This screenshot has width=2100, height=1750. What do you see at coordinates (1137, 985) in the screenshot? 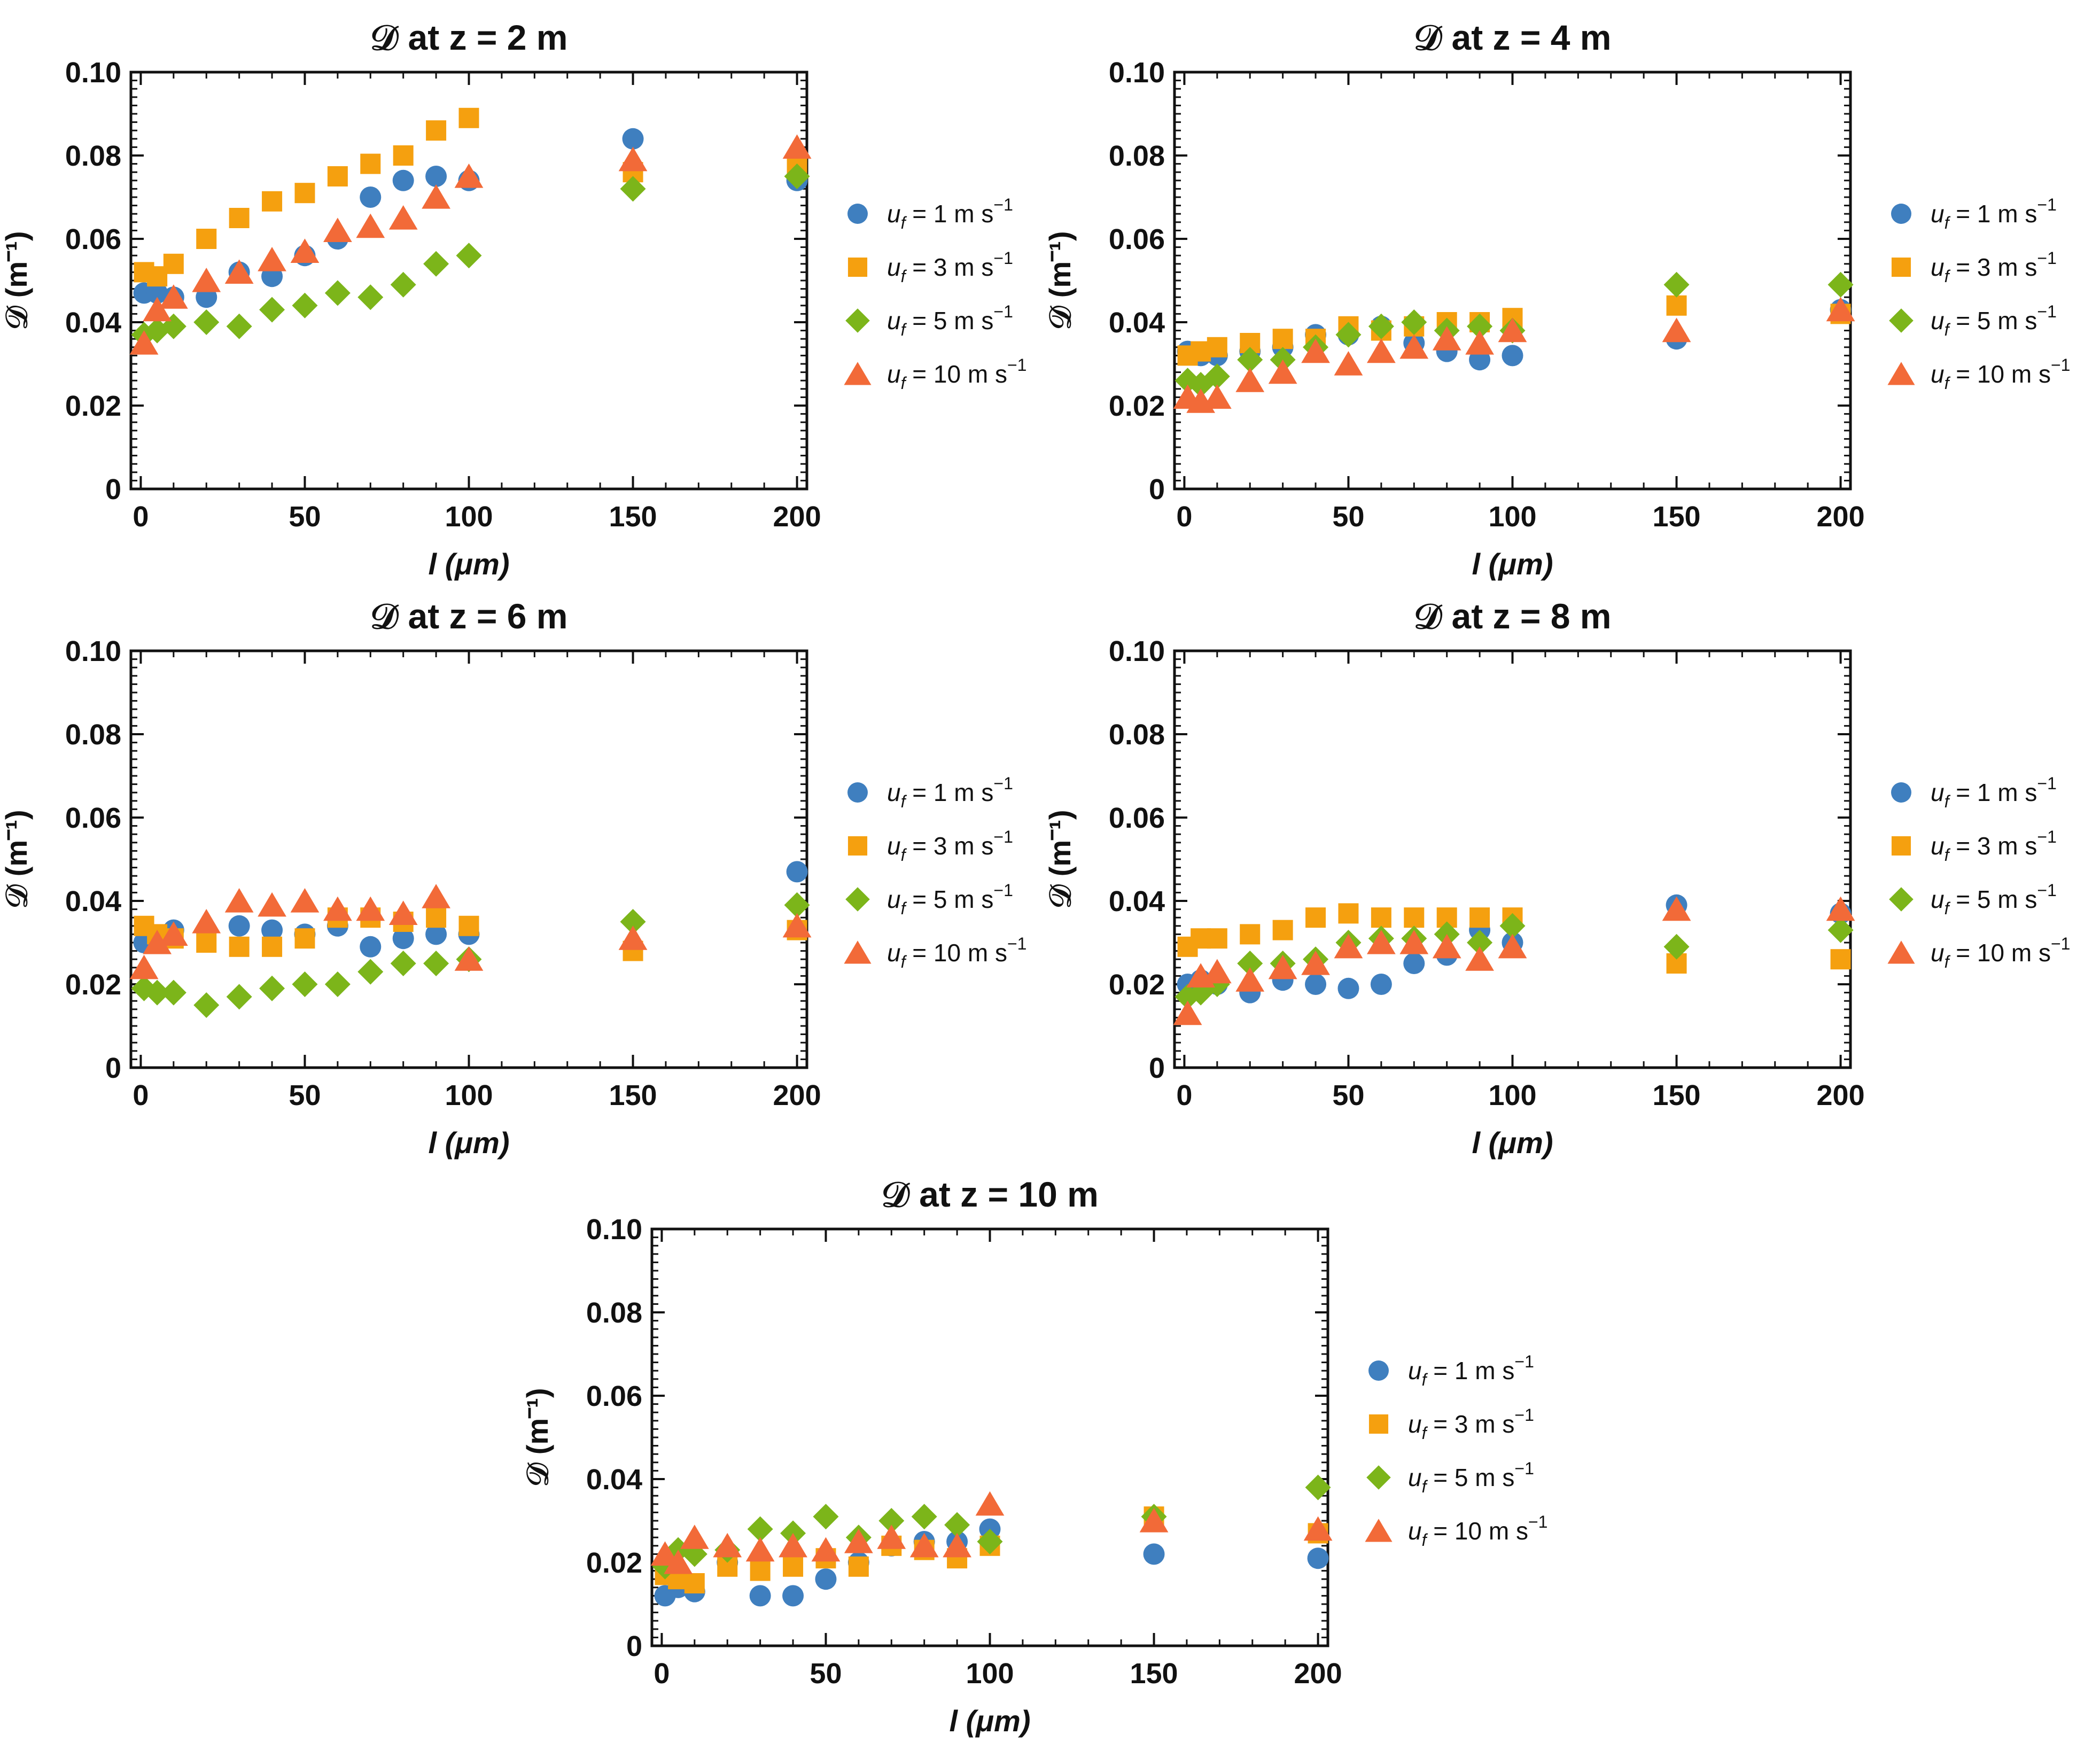
I see `y-tick-label: 0.02` at bounding box center [1137, 985].